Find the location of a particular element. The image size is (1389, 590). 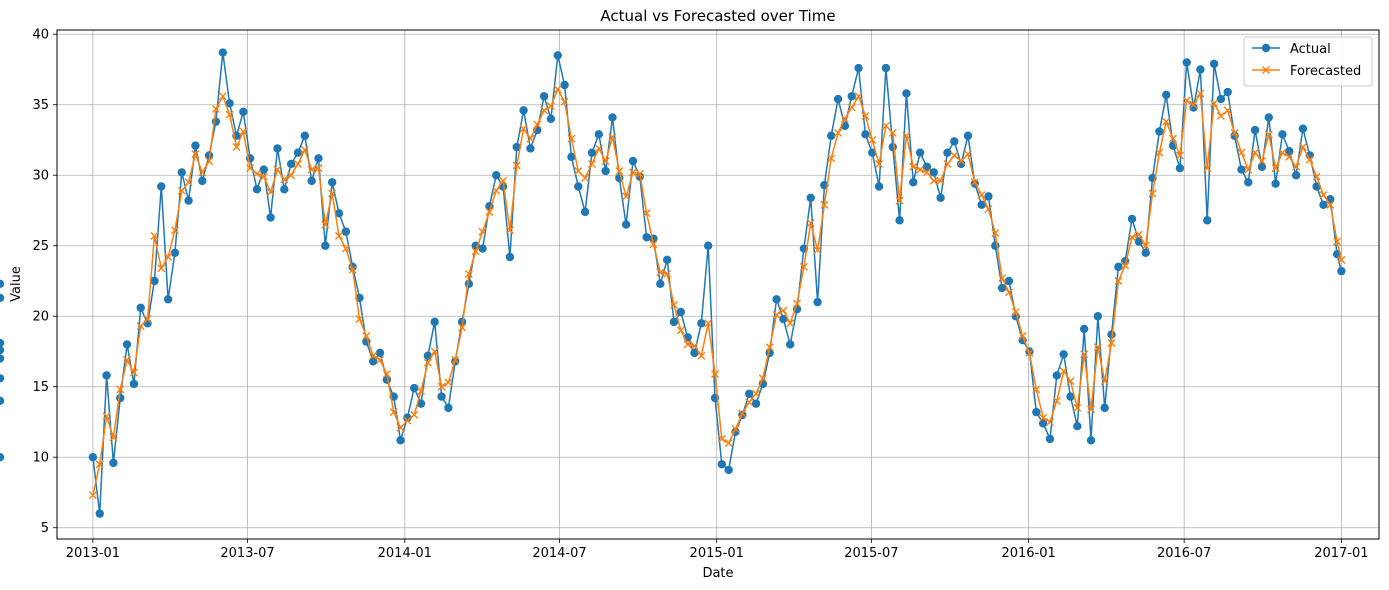

y-tick-label: 15 is located at coordinates (40, 387).